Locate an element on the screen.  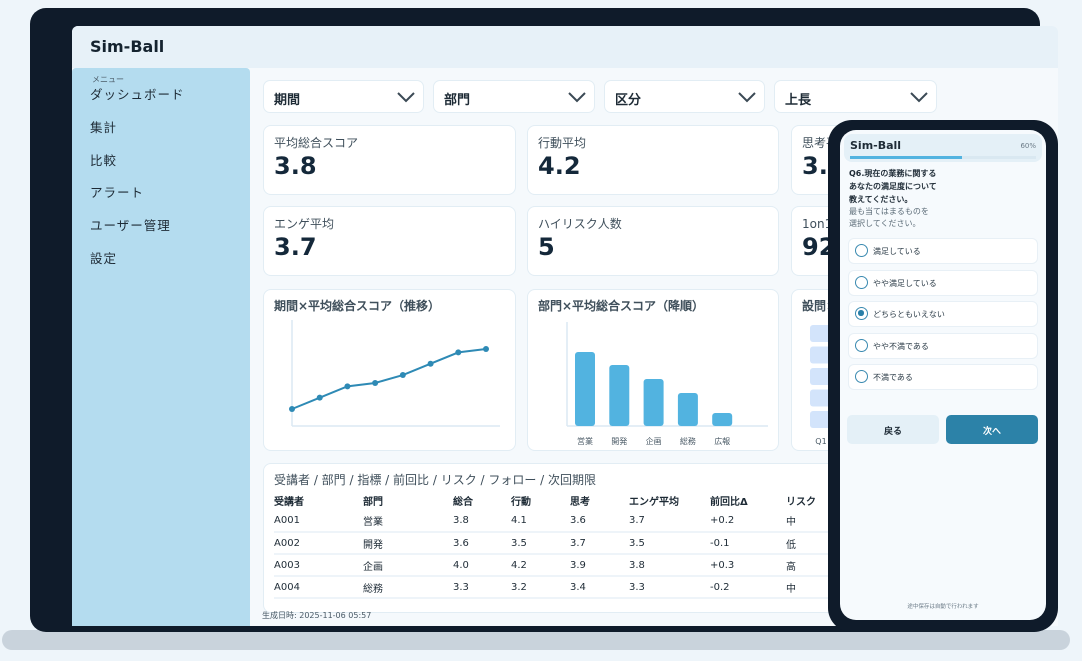
sidebar-item-user-management: ユーザー管理 is located at coordinates (130, 225).